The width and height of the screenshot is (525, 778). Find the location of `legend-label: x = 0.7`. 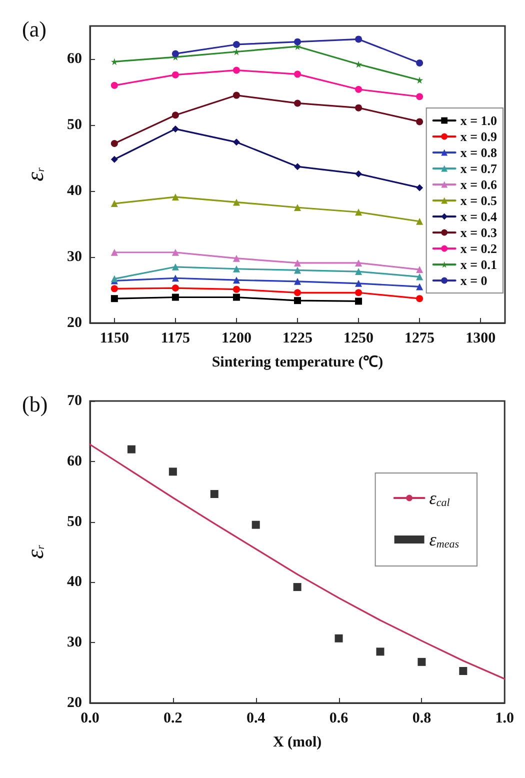

legend-label: x = 0.7 is located at coordinates (479, 168).